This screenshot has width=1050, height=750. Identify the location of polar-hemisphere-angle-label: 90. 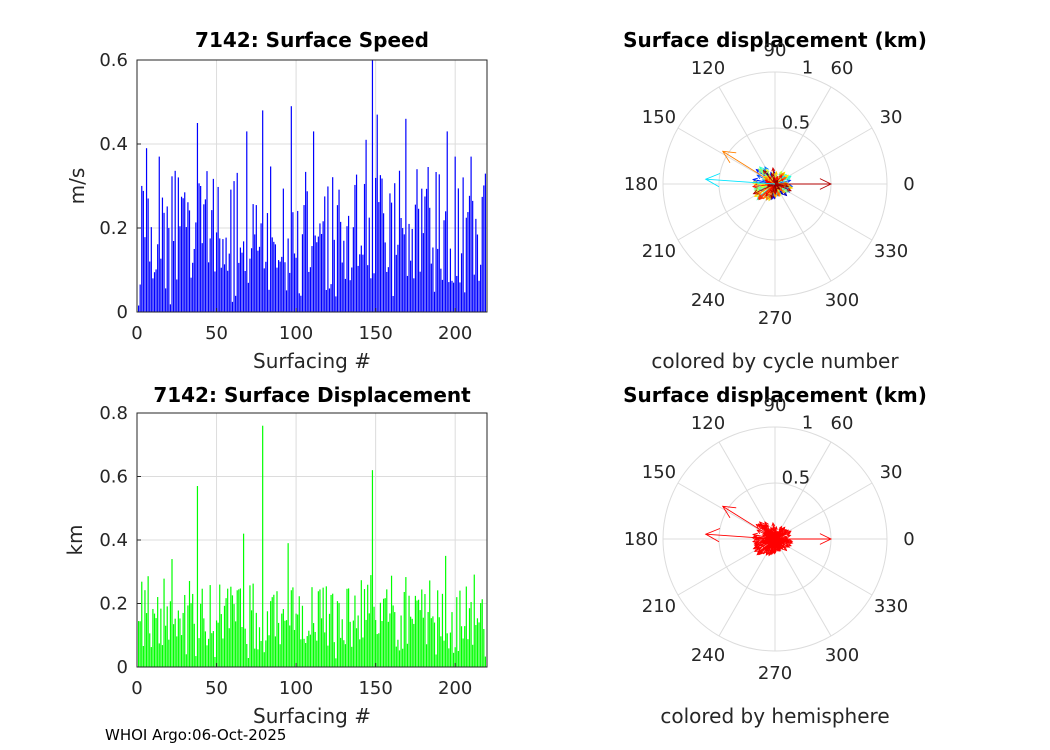
(775, 405).